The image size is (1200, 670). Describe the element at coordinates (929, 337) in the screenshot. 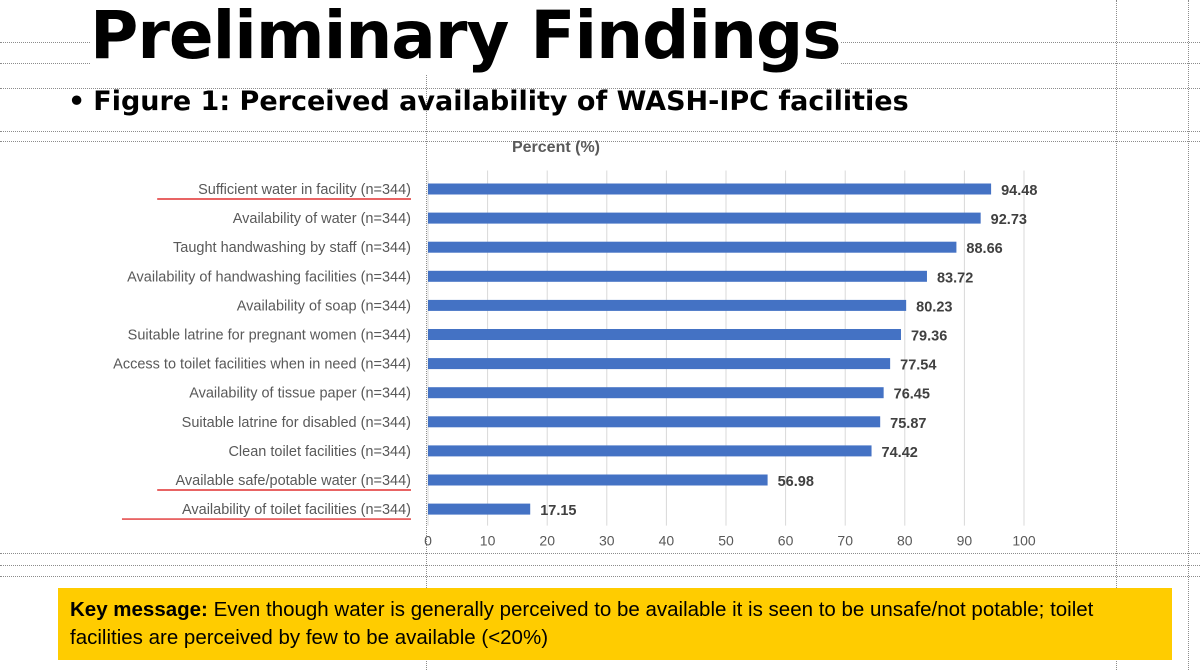

I see `data-label: 79.36` at that location.